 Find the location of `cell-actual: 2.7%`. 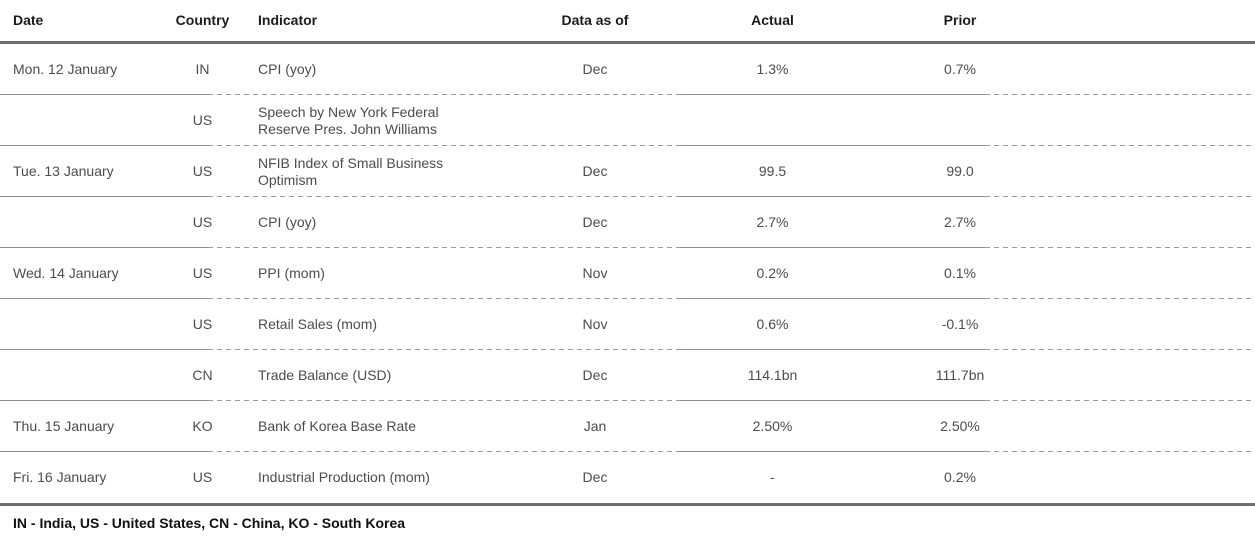

cell-actual: 2.7% is located at coordinates (772, 222).